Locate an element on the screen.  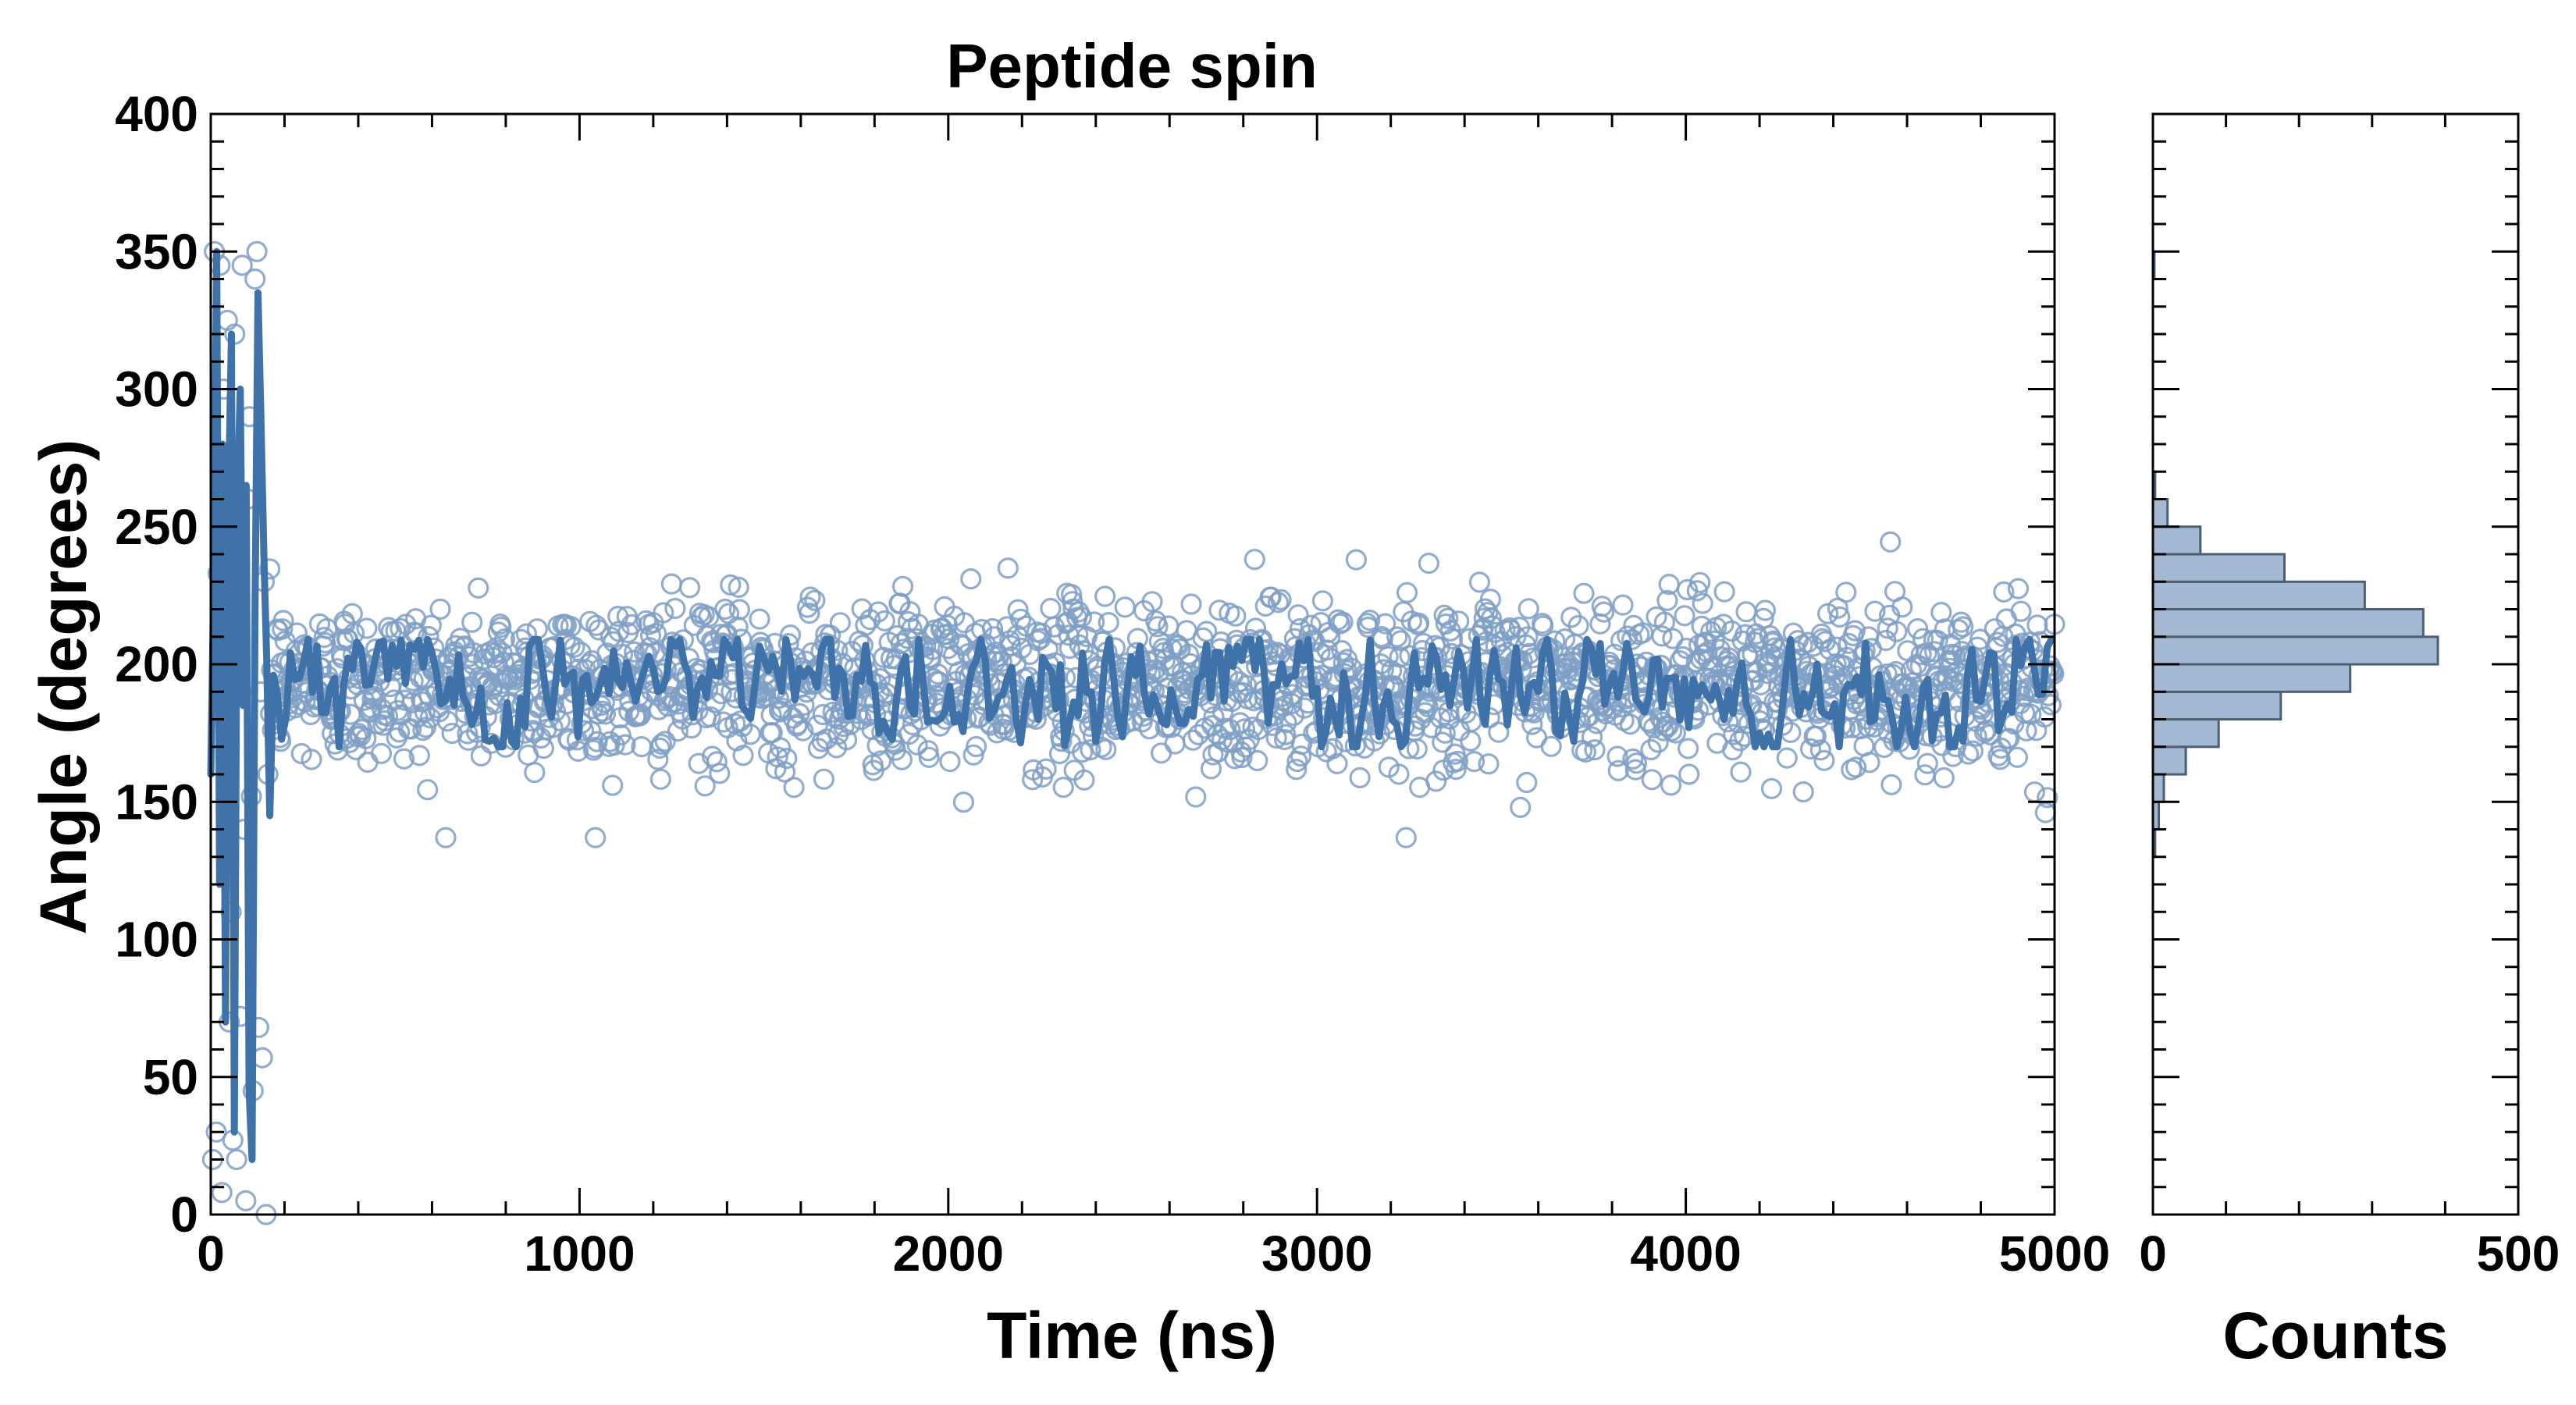
y-tick-label: 50 is located at coordinates (170, 1077).